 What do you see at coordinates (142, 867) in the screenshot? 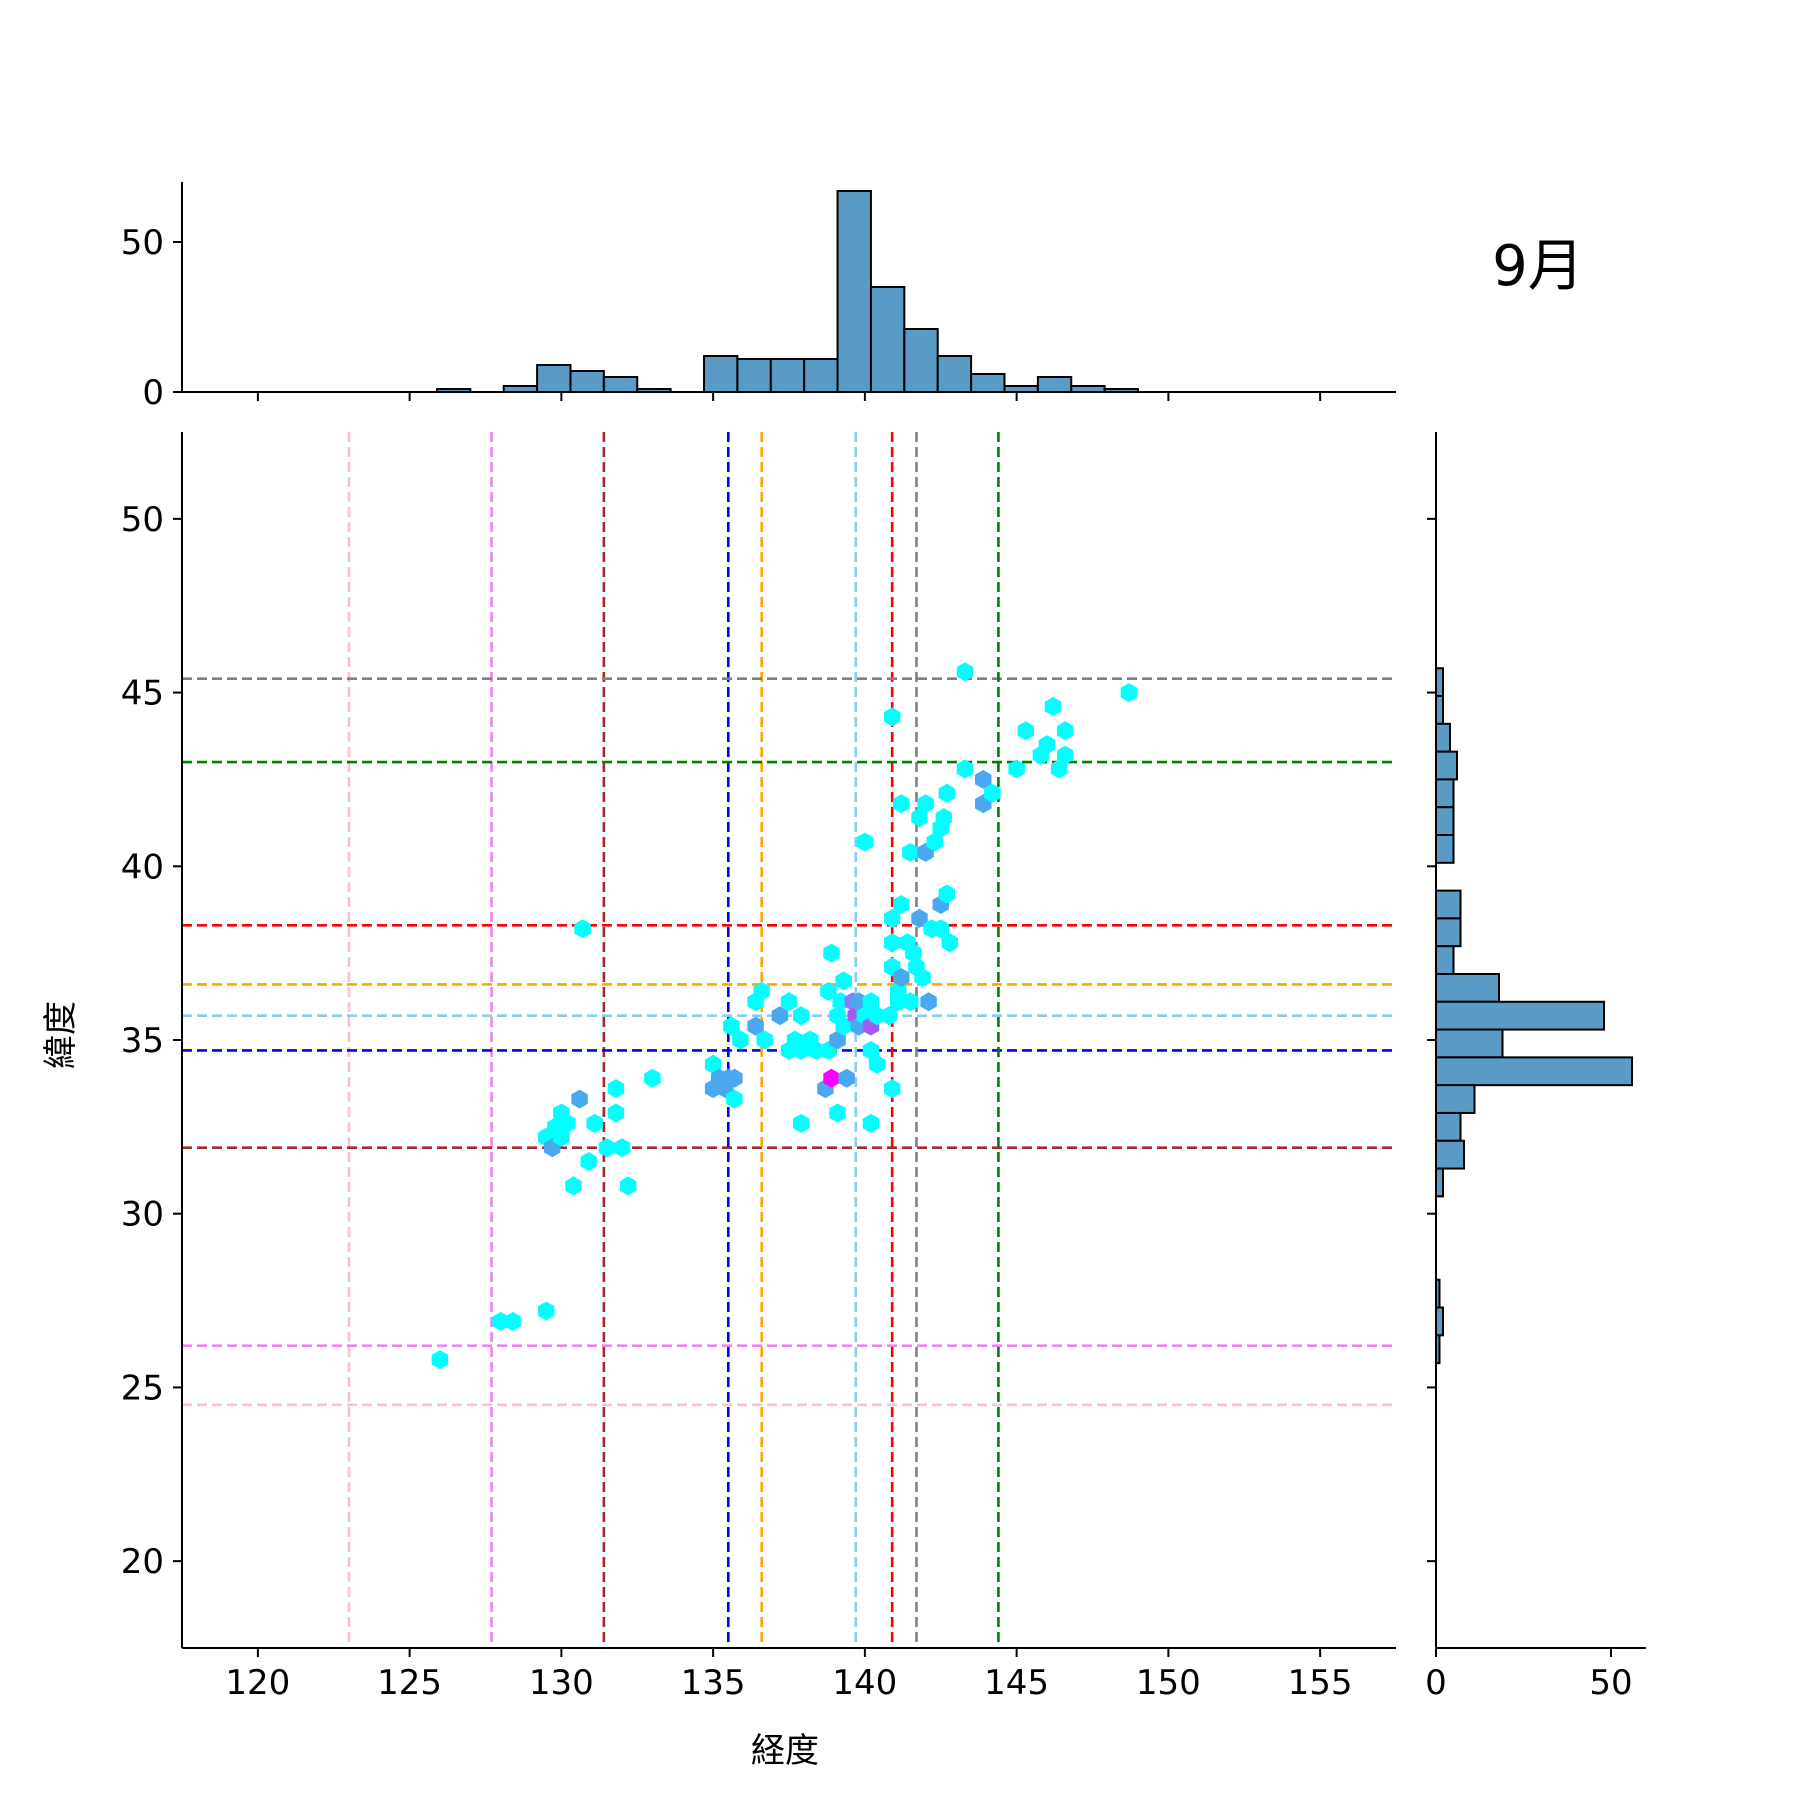
I see `y-tick-label: 40` at bounding box center [142, 867].